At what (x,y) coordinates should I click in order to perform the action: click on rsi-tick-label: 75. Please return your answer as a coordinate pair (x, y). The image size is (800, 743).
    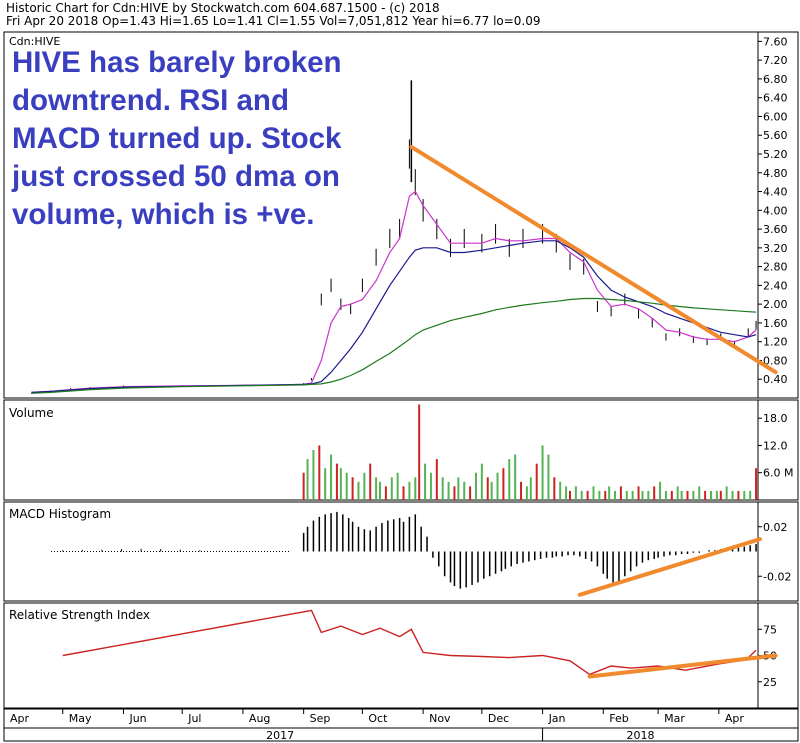
    Looking at the image, I should click on (770, 629).